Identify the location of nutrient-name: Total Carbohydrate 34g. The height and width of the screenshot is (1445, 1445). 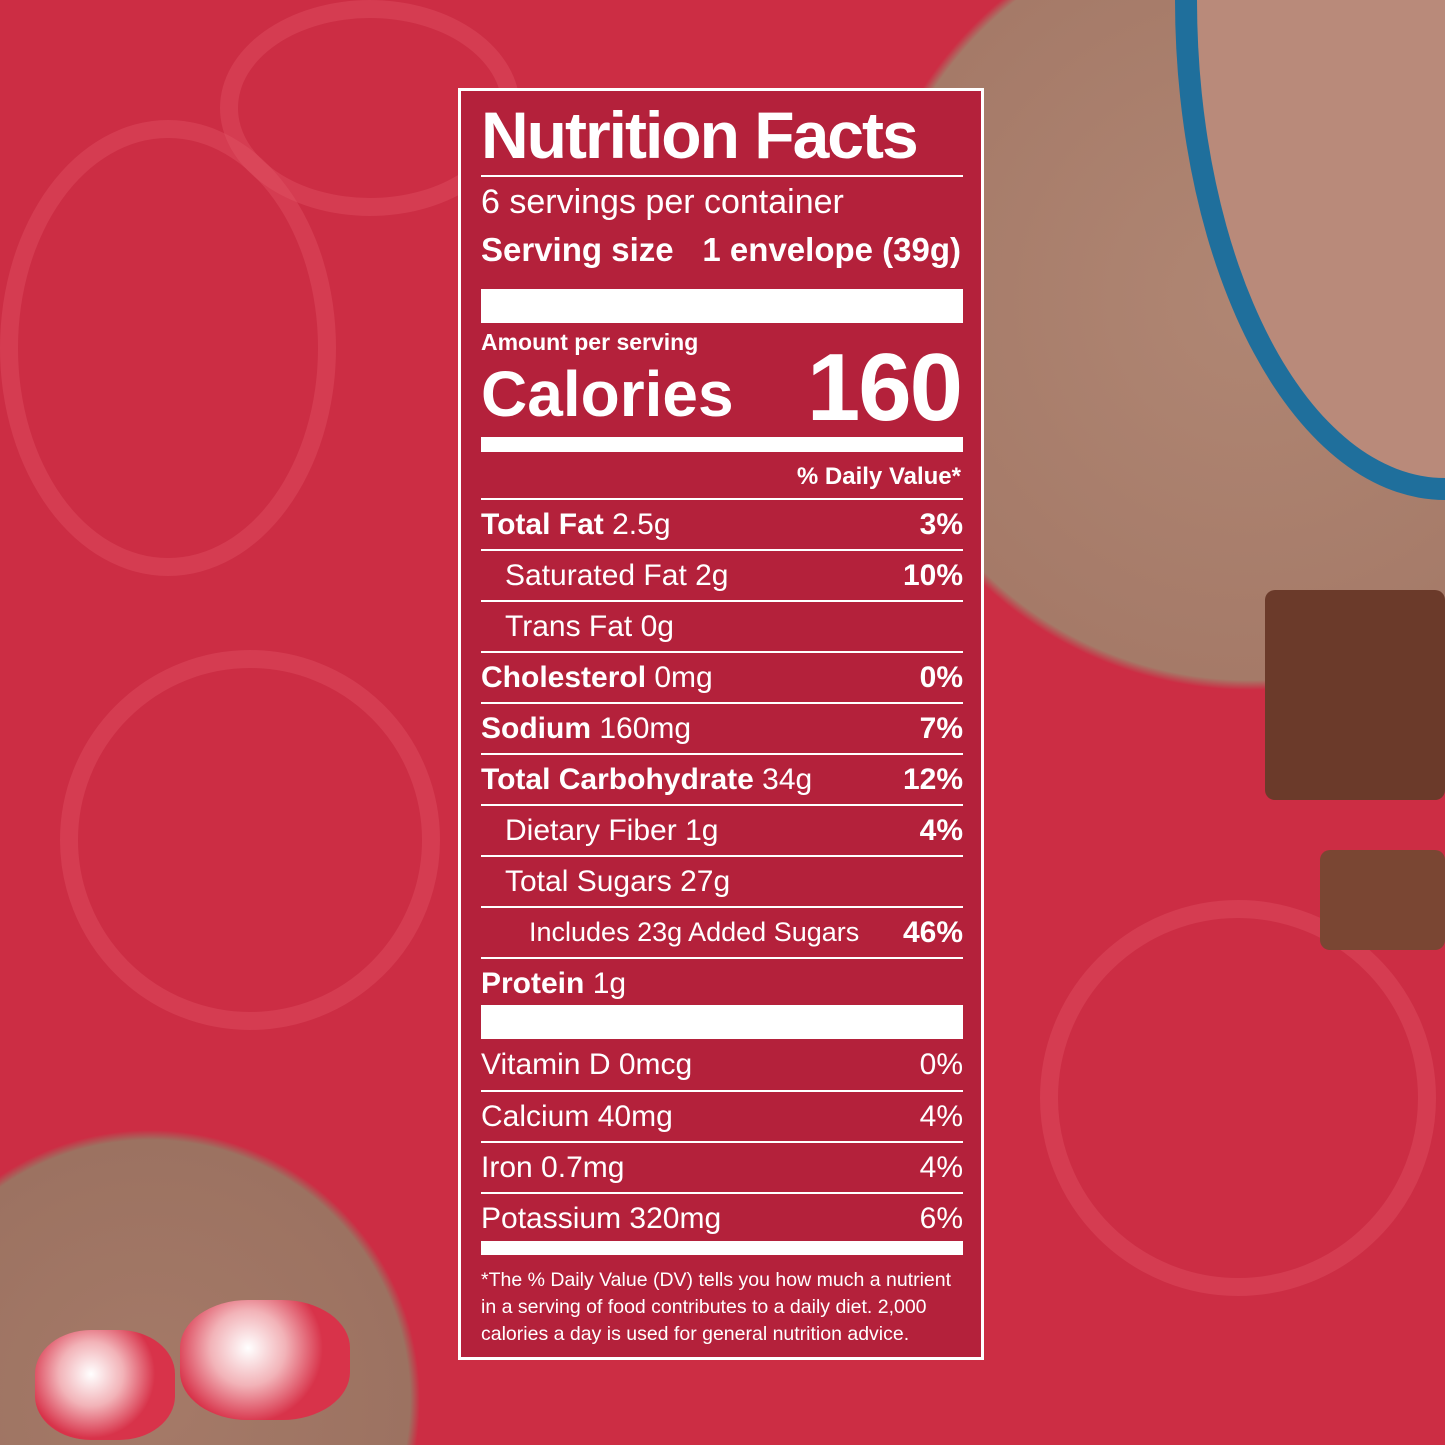
(646, 780).